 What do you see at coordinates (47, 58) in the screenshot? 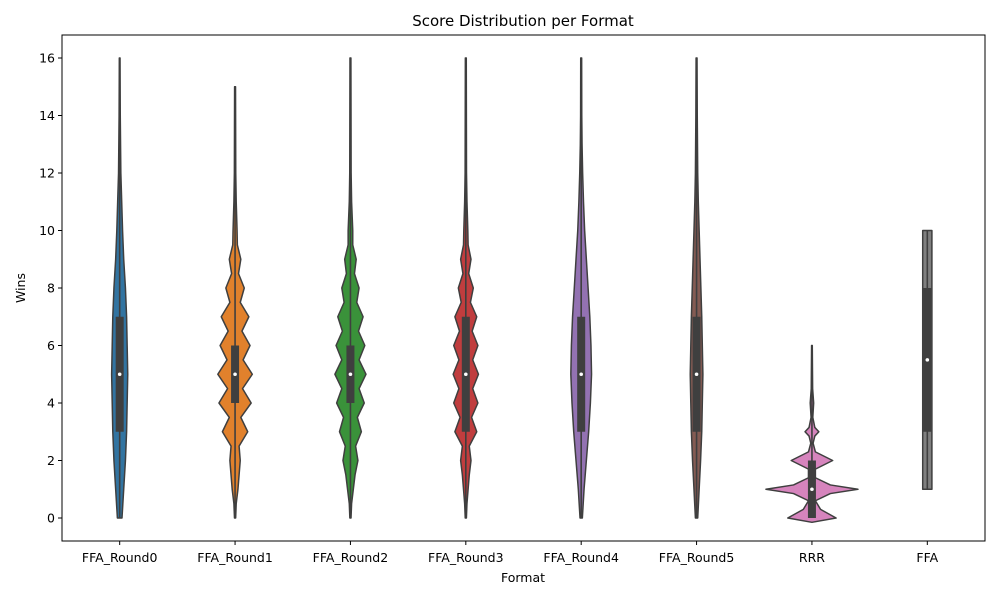
I see `y-tick-label: 16` at bounding box center [47, 58].